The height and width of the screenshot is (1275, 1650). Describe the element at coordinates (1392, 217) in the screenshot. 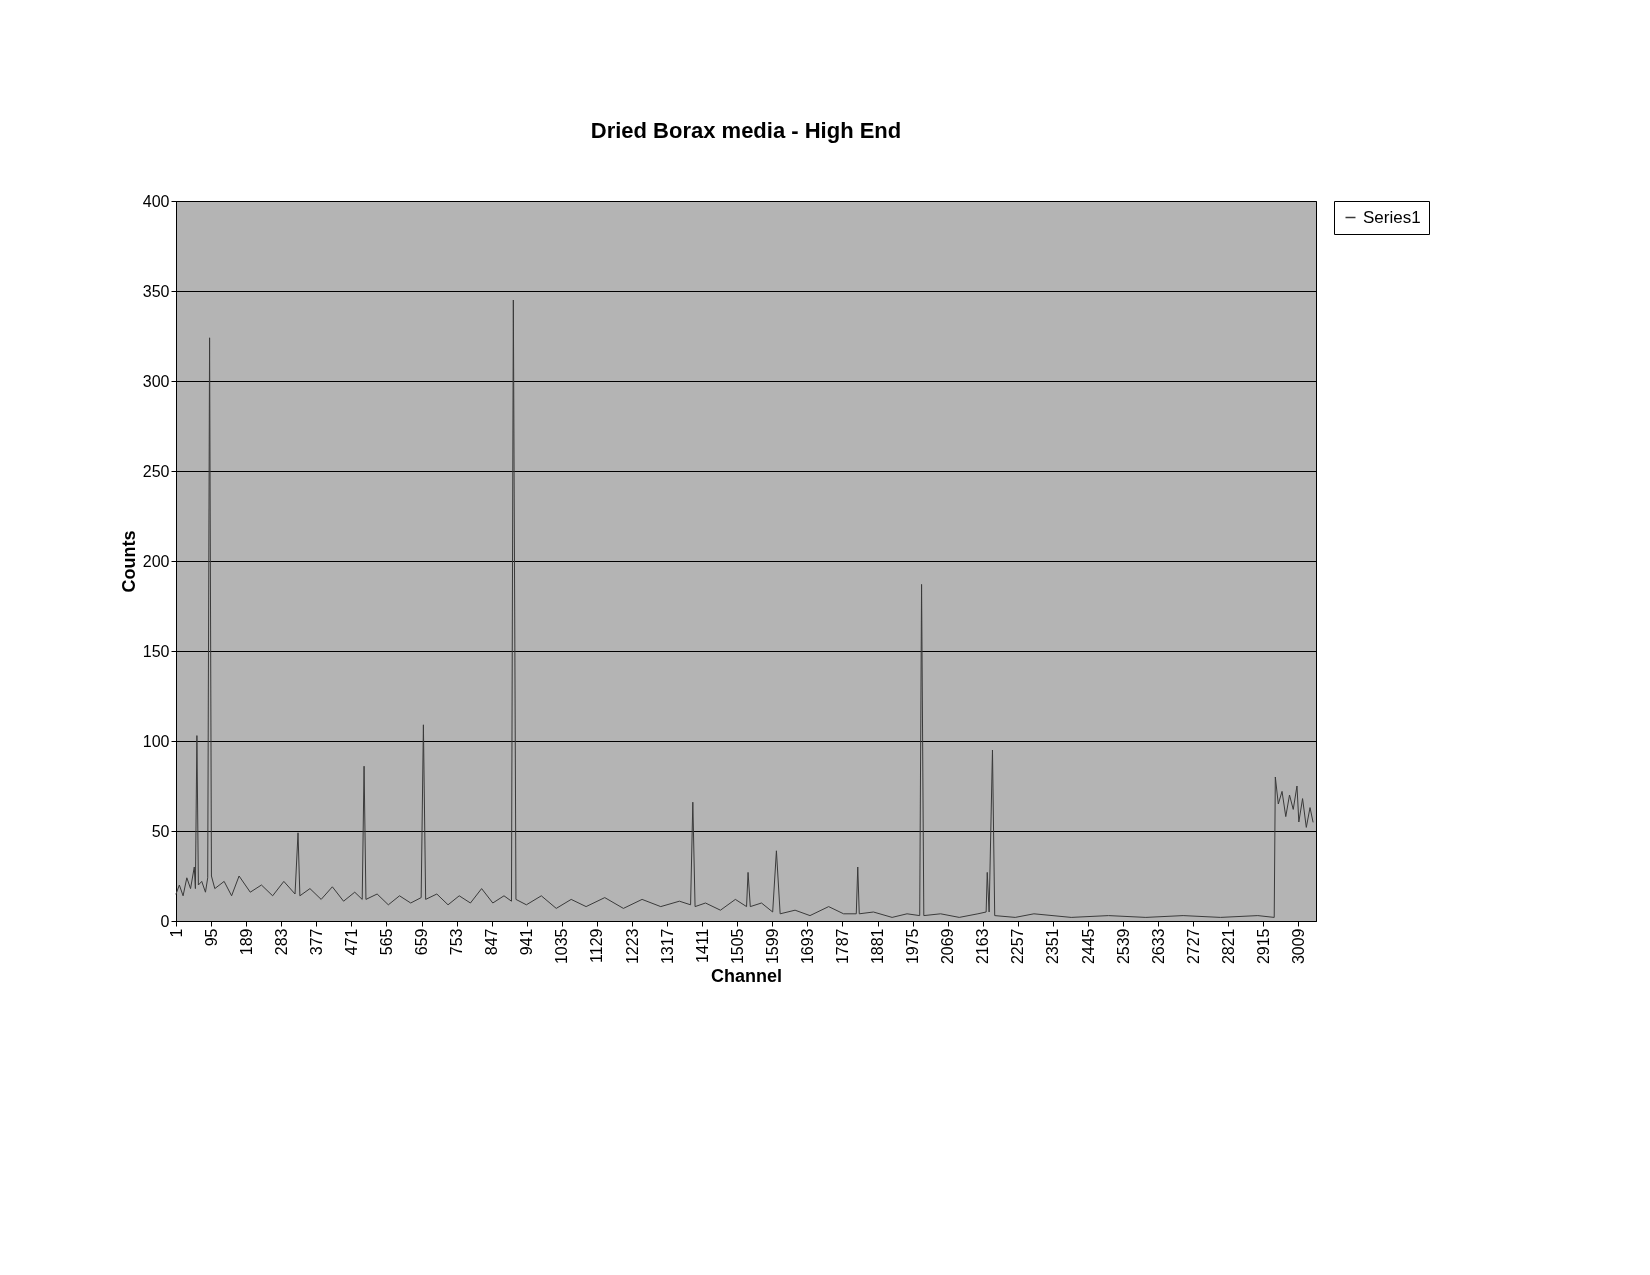

I see `legend-label: Series1` at that location.